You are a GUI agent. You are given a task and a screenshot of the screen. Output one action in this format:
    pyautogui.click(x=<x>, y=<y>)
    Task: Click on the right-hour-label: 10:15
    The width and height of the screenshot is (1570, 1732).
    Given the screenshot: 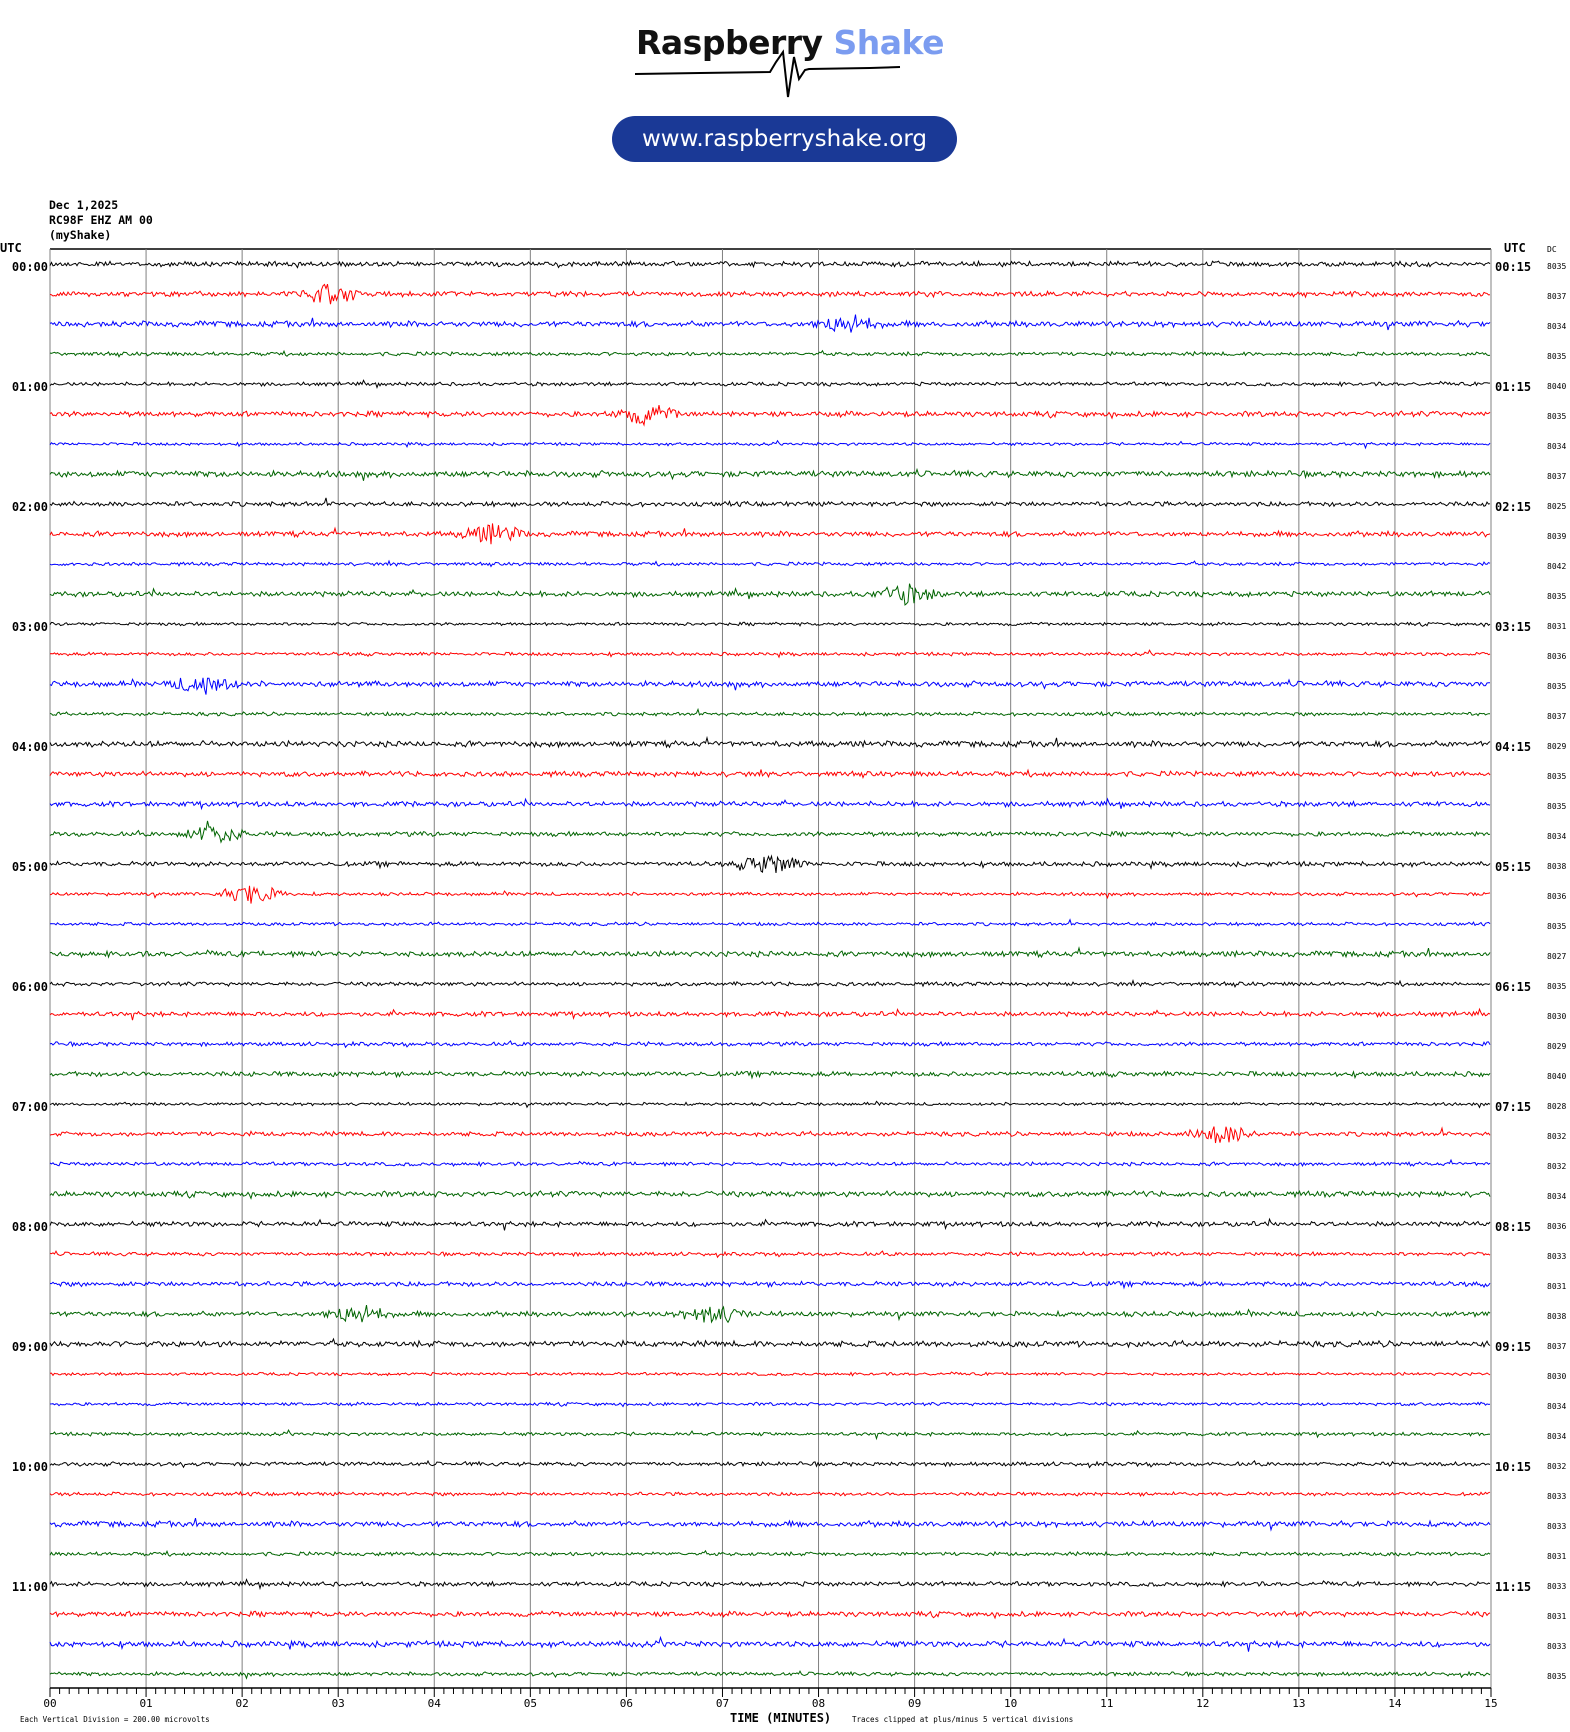 What is the action you would take?
    pyautogui.click(x=1513, y=1467)
    